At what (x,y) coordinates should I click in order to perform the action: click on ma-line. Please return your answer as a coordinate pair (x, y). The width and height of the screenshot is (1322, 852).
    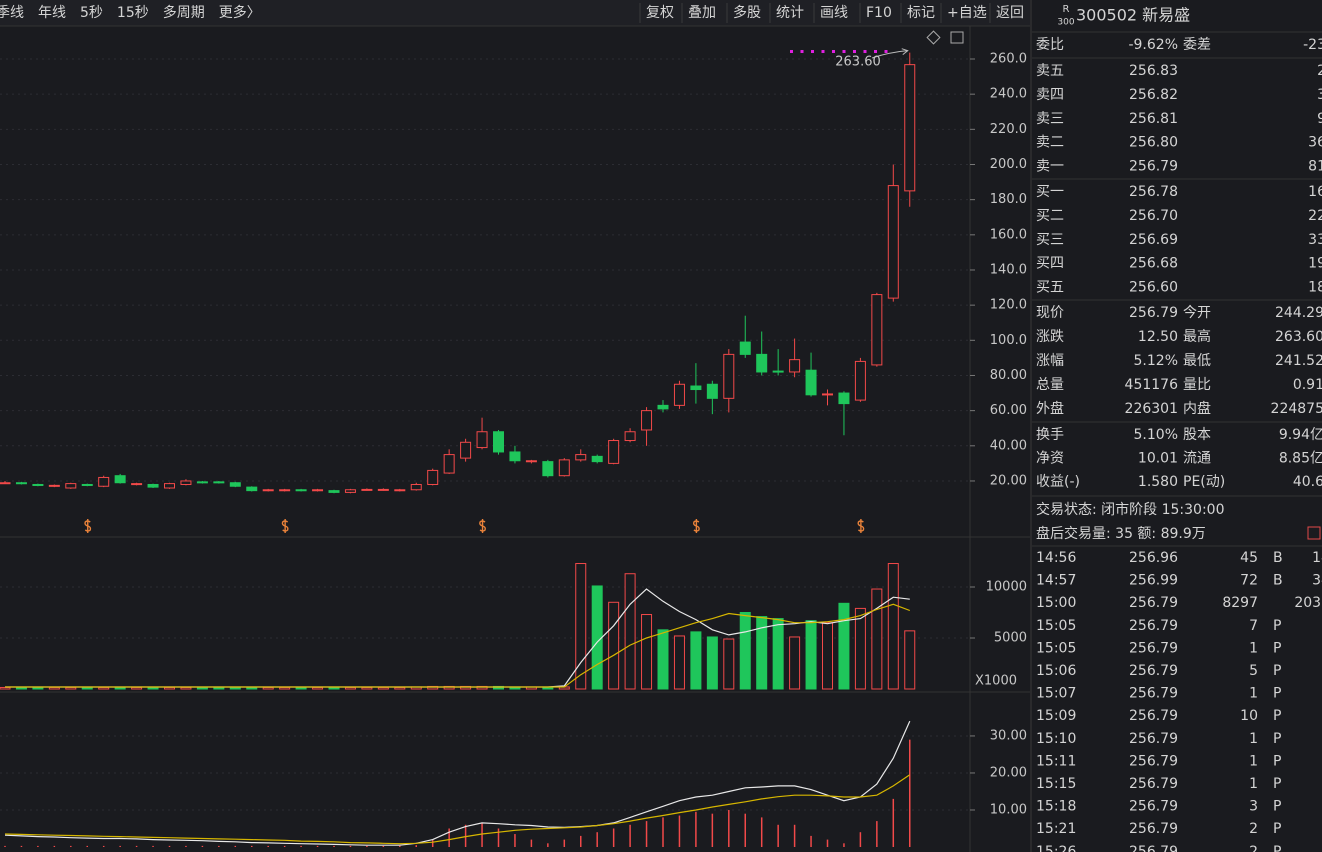
    Looking at the image, I should click on (457, 783).